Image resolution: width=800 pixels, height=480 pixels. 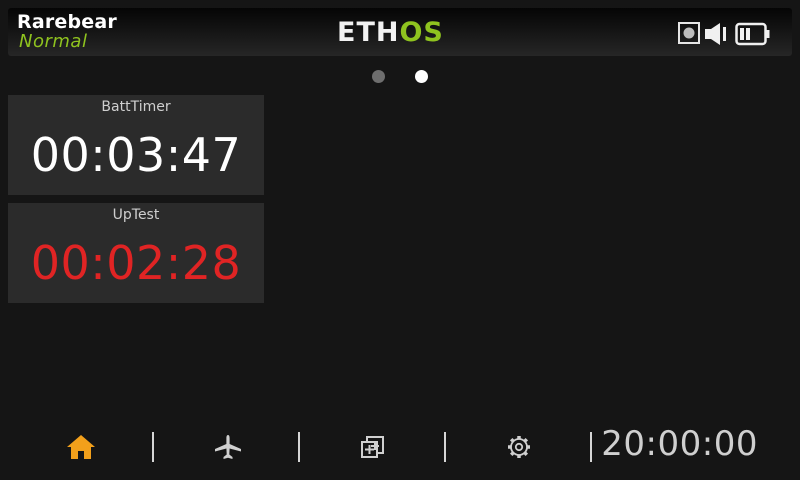 I want to click on flight-mode: Normal, so click(x=53, y=41).